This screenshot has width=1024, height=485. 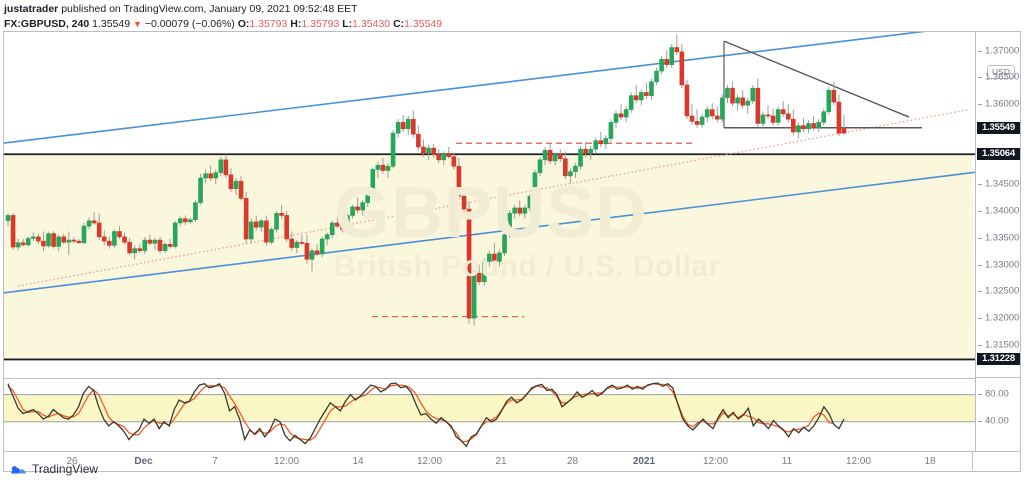 I want to click on ohlc-open-key: O:, so click(x=243, y=24).